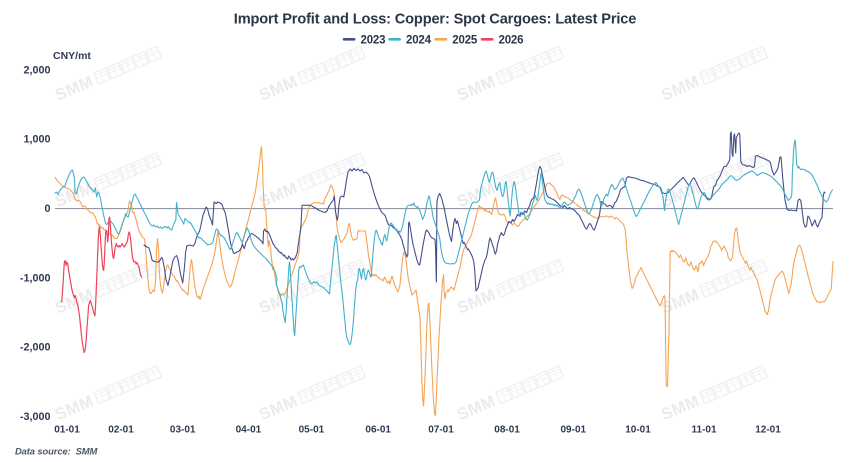  What do you see at coordinates (36, 140) in the screenshot?
I see `svg-text: 1,000` at bounding box center [36, 140].